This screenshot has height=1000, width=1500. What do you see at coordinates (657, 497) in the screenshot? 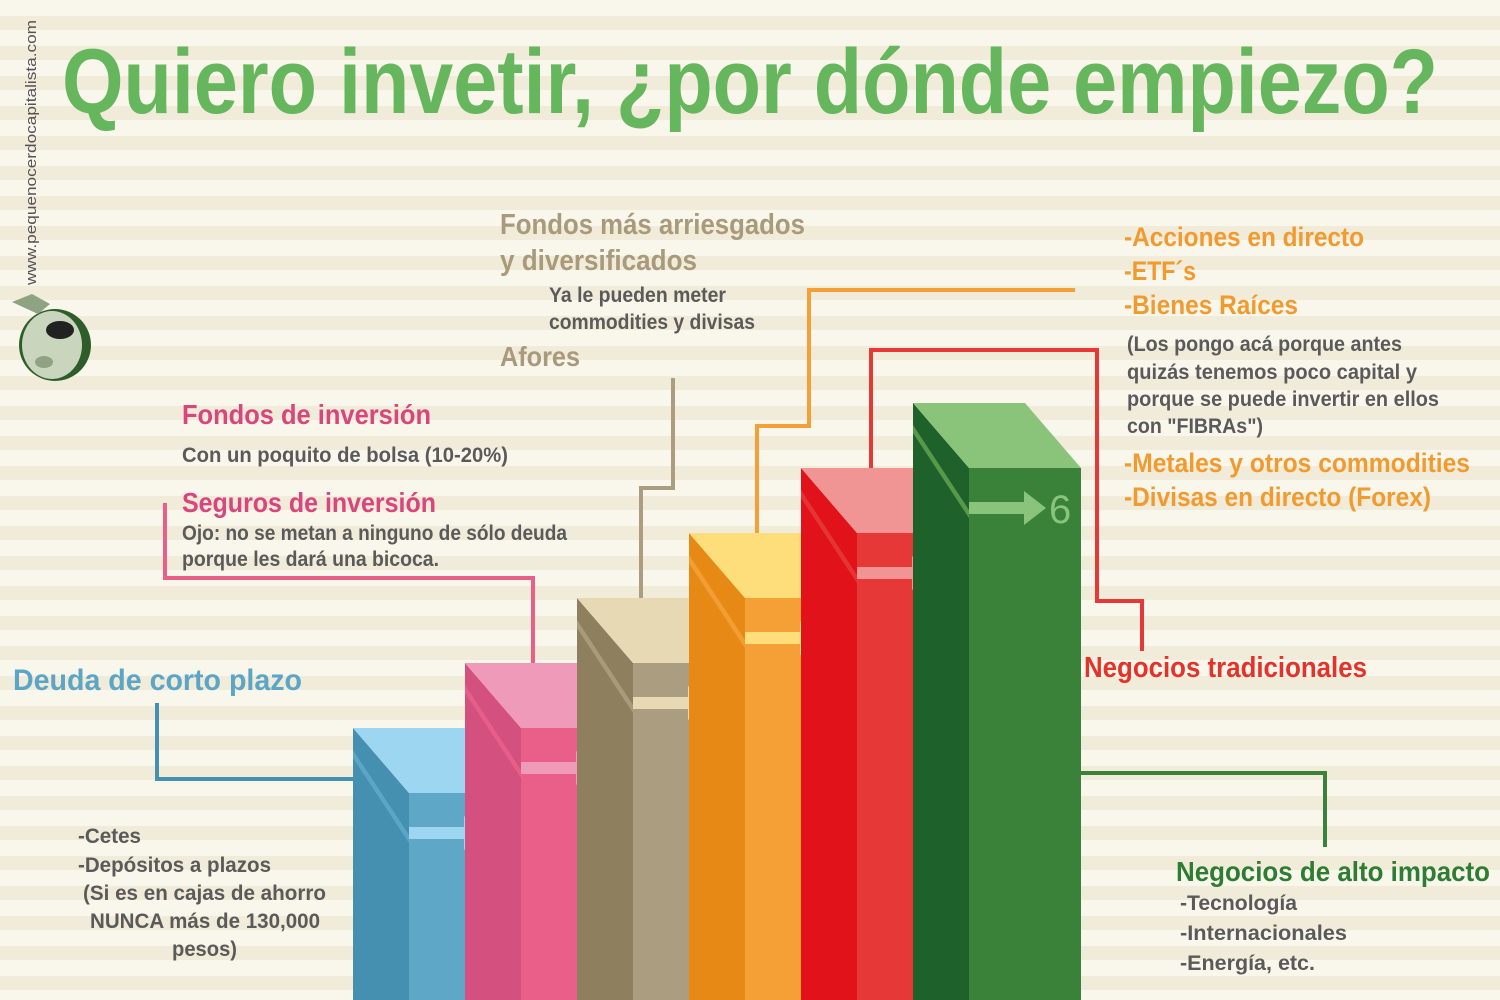
I see `connector-level3` at bounding box center [657, 497].